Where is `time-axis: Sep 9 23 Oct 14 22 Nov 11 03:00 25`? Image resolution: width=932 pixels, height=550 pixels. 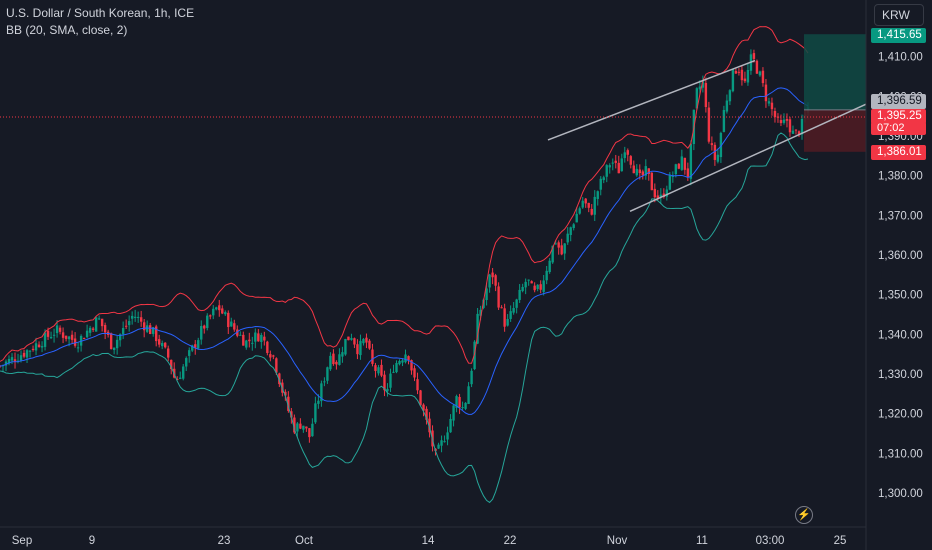 time-axis: Sep 9 23 Oct 14 22 Nov 11 03:00 25 is located at coordinates (429, 541).